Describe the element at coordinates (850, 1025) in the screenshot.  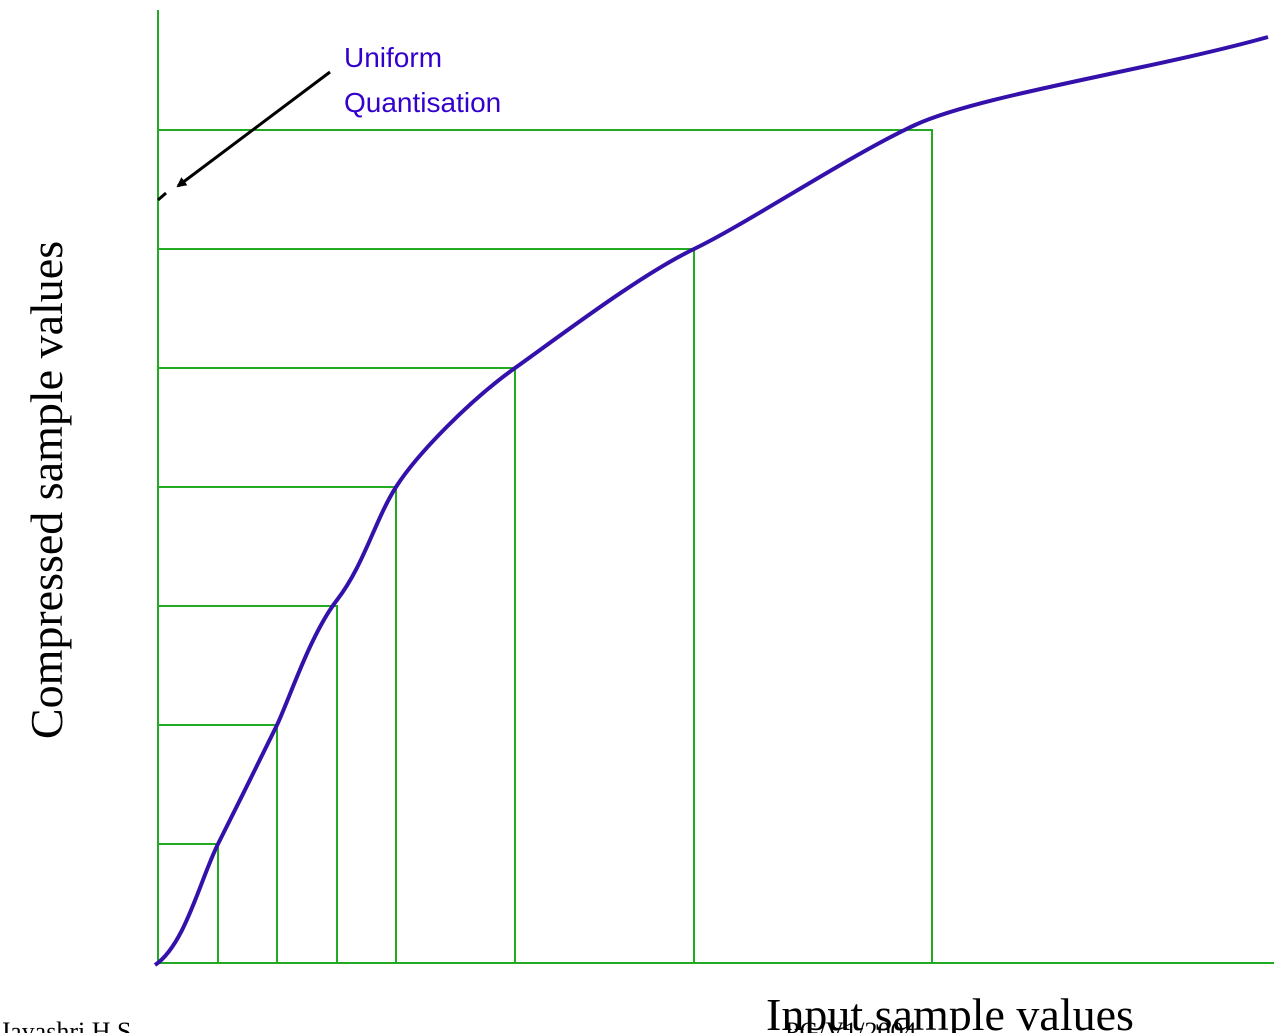
I see `footer-code: PG/V1/2004` at that location.